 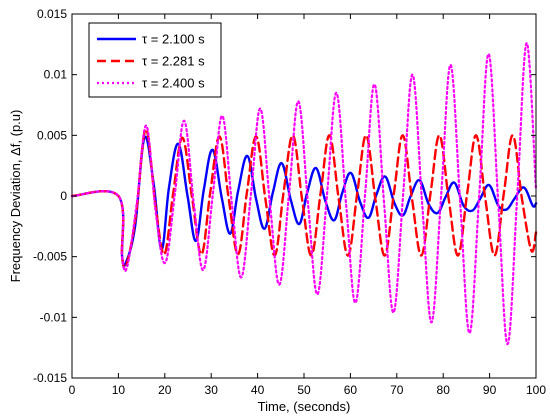 I want to click on x-tick-label: 60, so click(x=351, y=390).